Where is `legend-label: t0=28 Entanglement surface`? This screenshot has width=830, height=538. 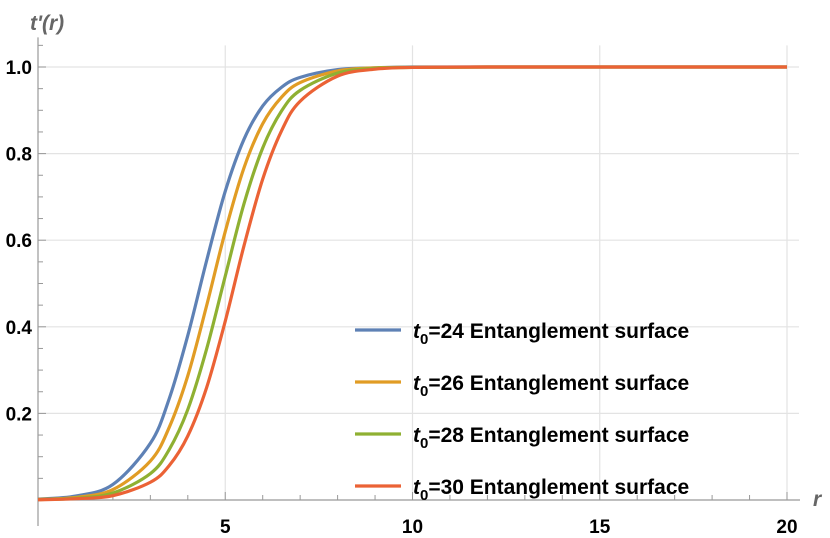 legend-label: t0=28 Entanglement surface is located at coordinates (551, 438).